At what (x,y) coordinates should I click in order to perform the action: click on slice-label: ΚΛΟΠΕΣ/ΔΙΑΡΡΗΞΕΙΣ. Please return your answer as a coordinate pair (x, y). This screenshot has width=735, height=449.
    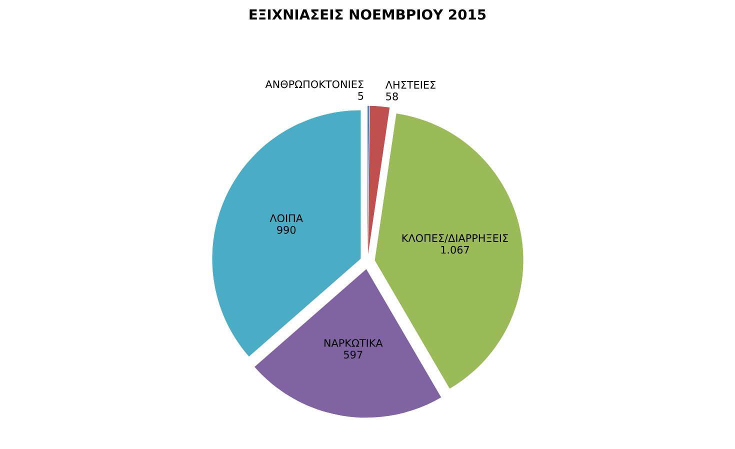
    Looking at the image, I should click on (455, 238).